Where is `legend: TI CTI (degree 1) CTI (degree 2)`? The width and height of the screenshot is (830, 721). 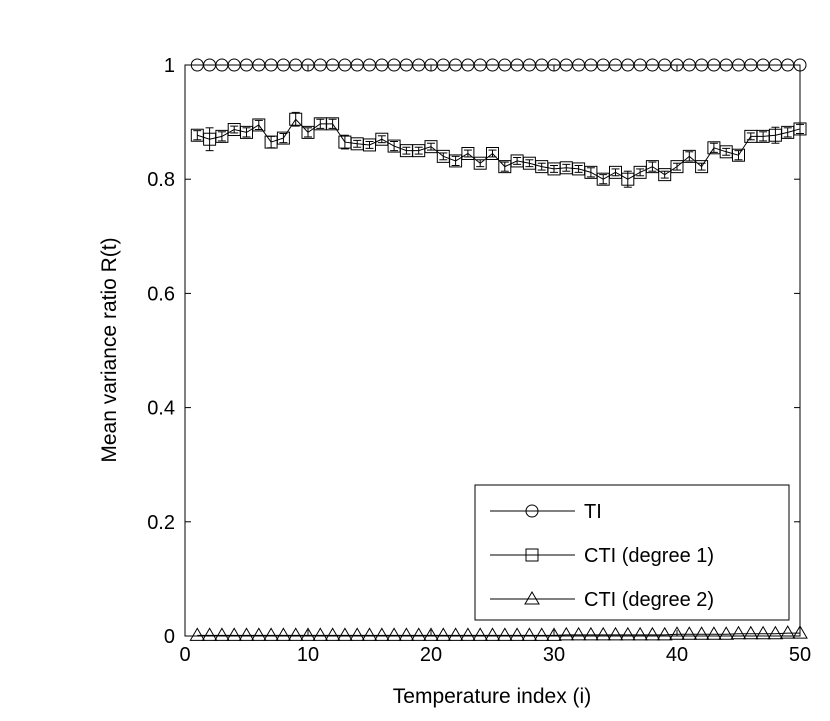 legend: TI CTI (degree 1) CTI (degree 2) is located at coordinates (632, 552).